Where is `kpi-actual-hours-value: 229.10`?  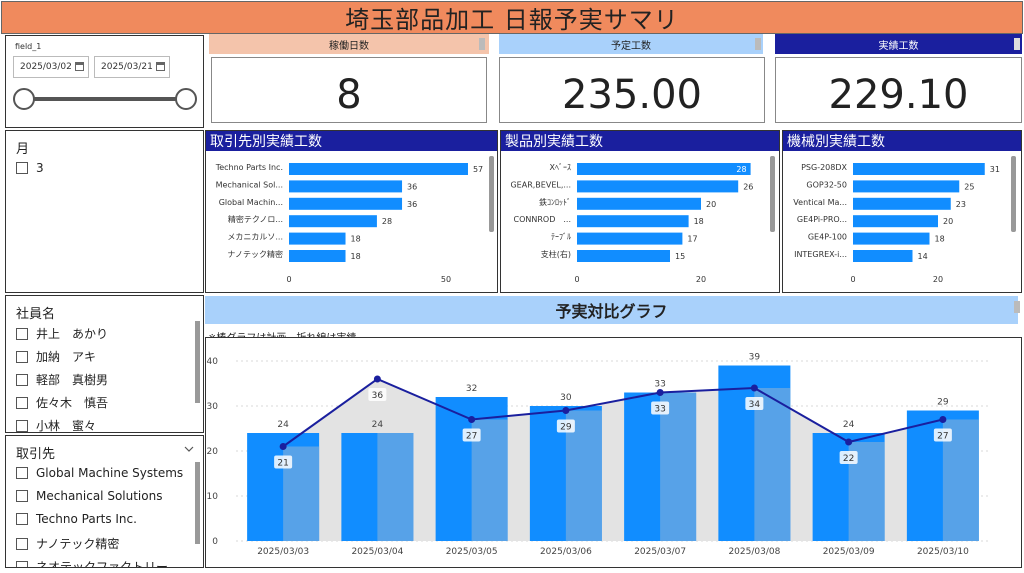 kpi-actual-hours-value: 229.10 is located at coordinates (898, 95).